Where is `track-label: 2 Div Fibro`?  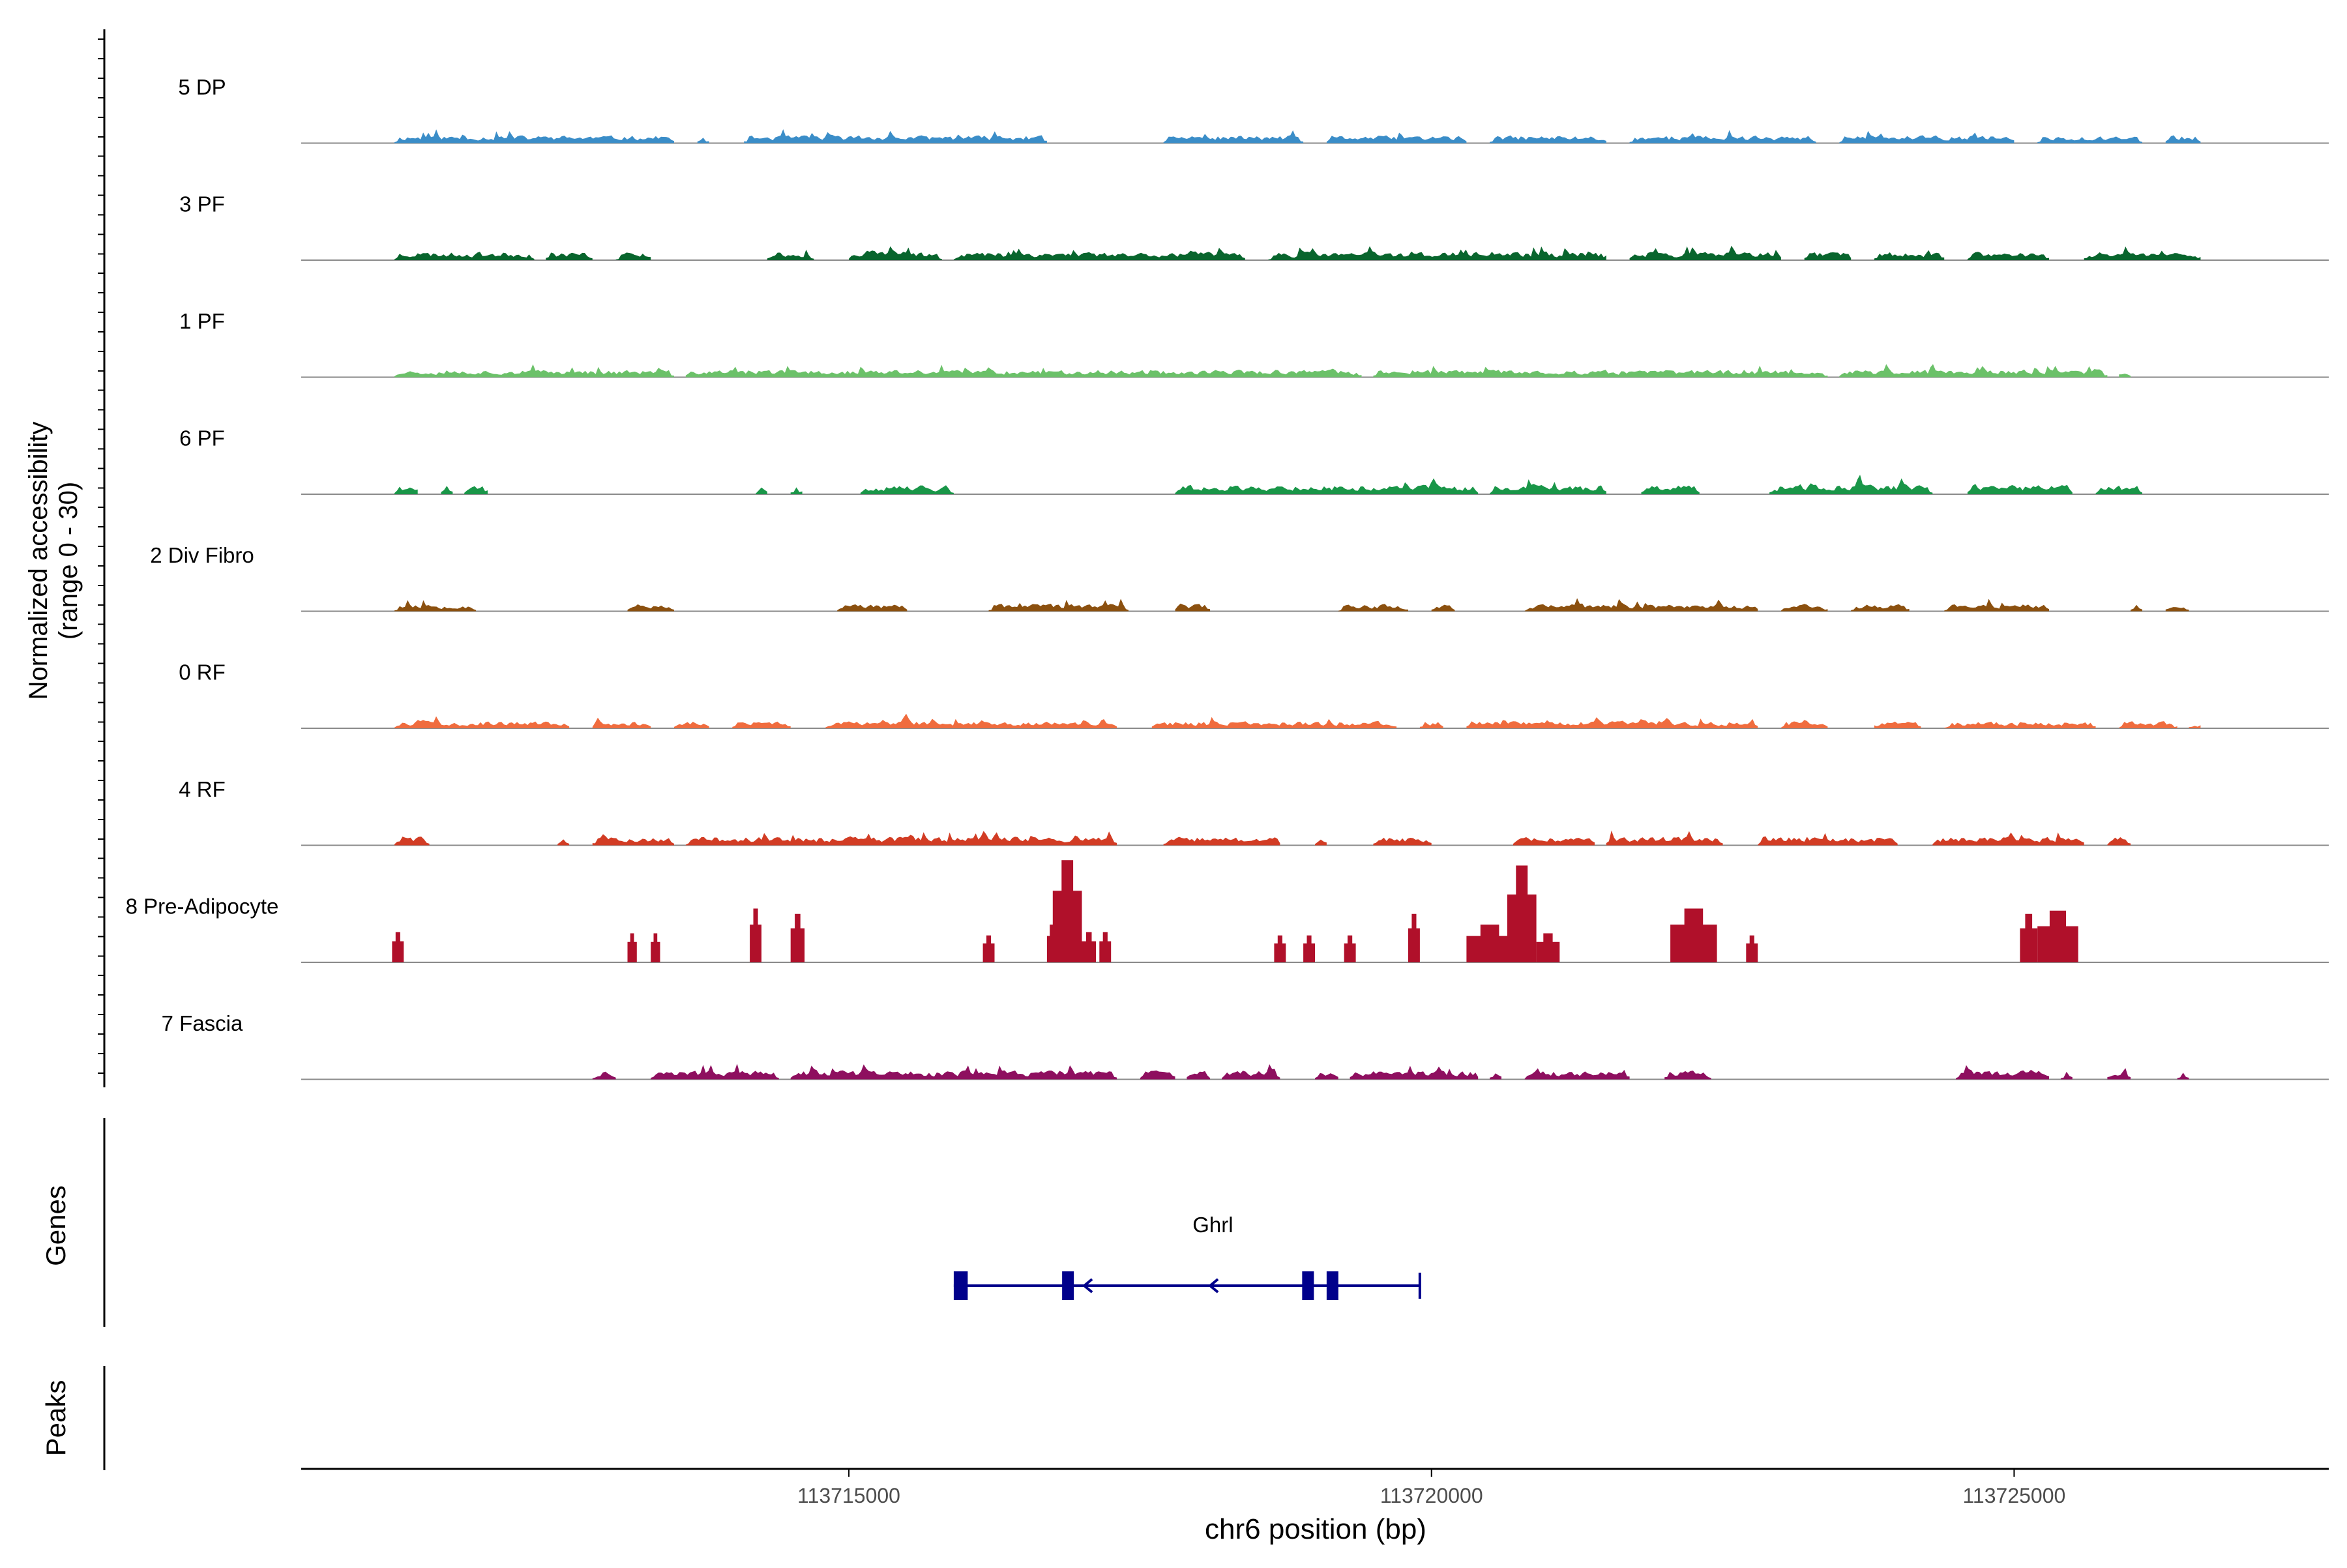 track-label: 2 Div Fibro is located at coordinates (202, 555).